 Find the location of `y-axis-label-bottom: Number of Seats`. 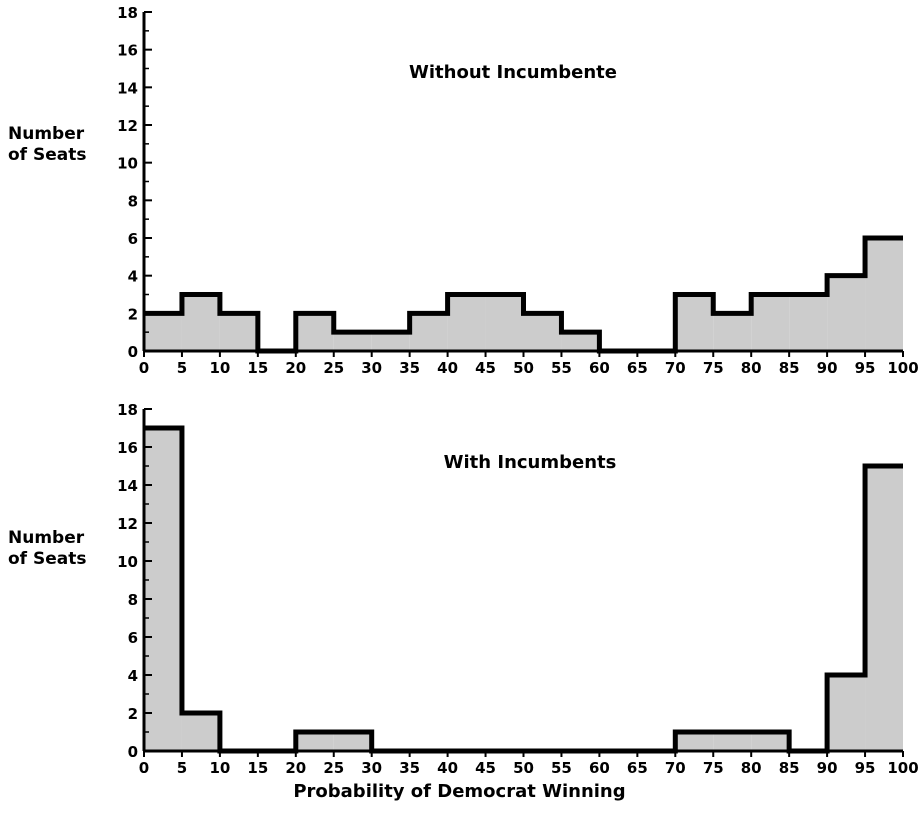

y-axis-label-bottom: Number of Seats is located at coordinates (47, 549).